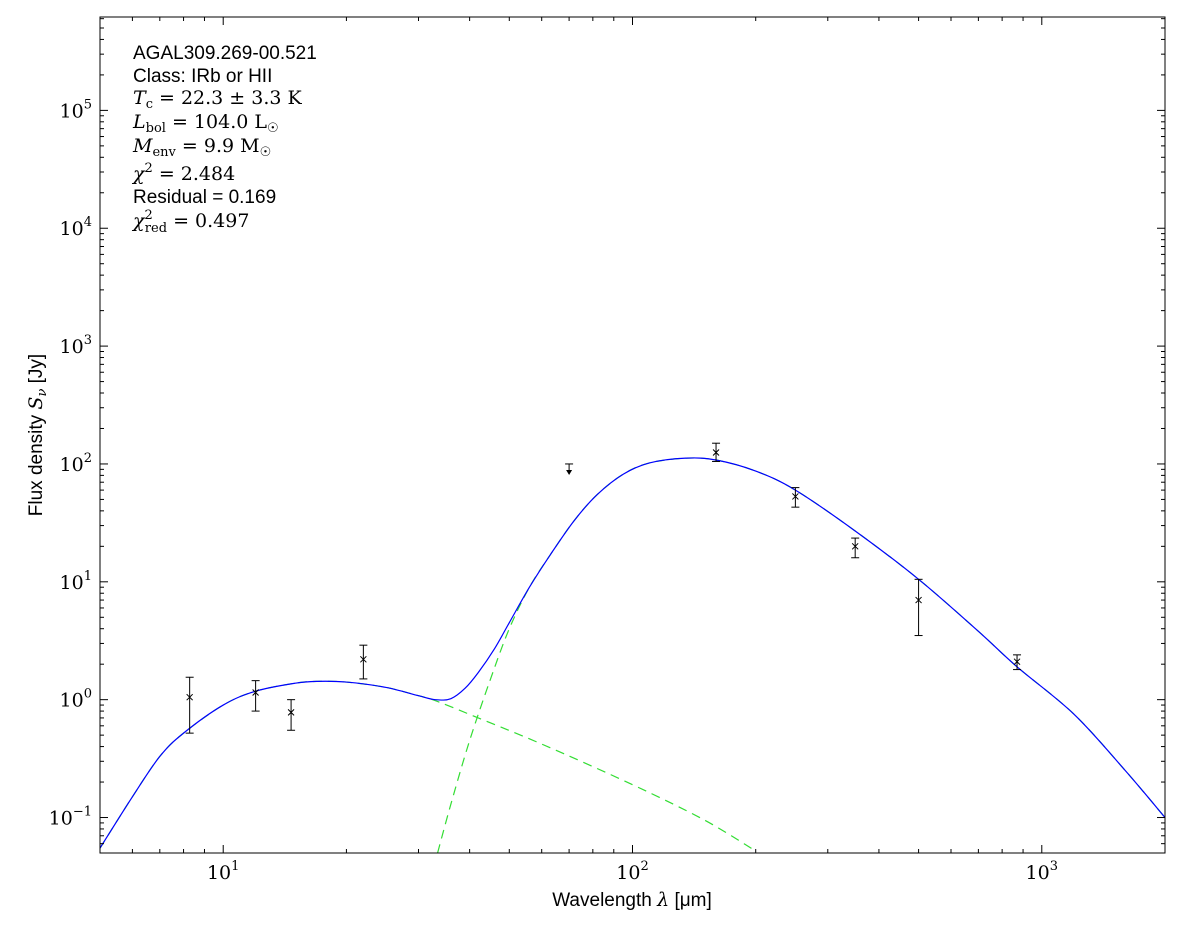 Image resolution: width=1200 pixels, height=933 pixels. I want to click on x-tick-label: 10², so click(632, 871).